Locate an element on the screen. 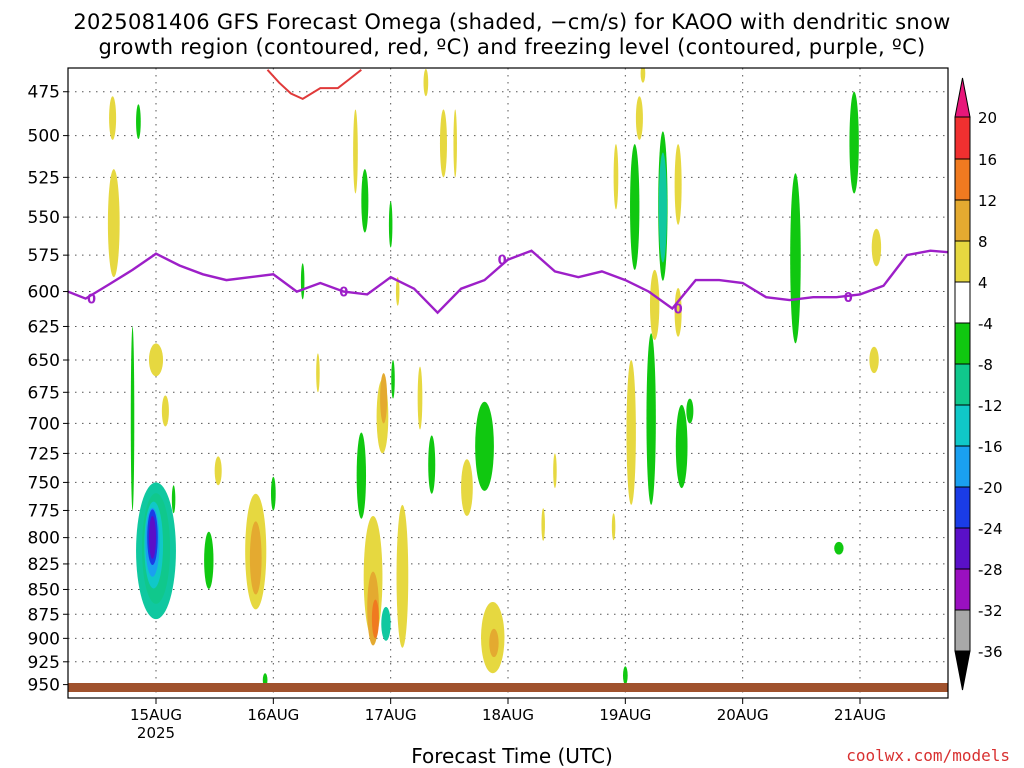 This screenshot has width=1024, height=768. y-tick-label: 700 is located at coordinates (44, 424).